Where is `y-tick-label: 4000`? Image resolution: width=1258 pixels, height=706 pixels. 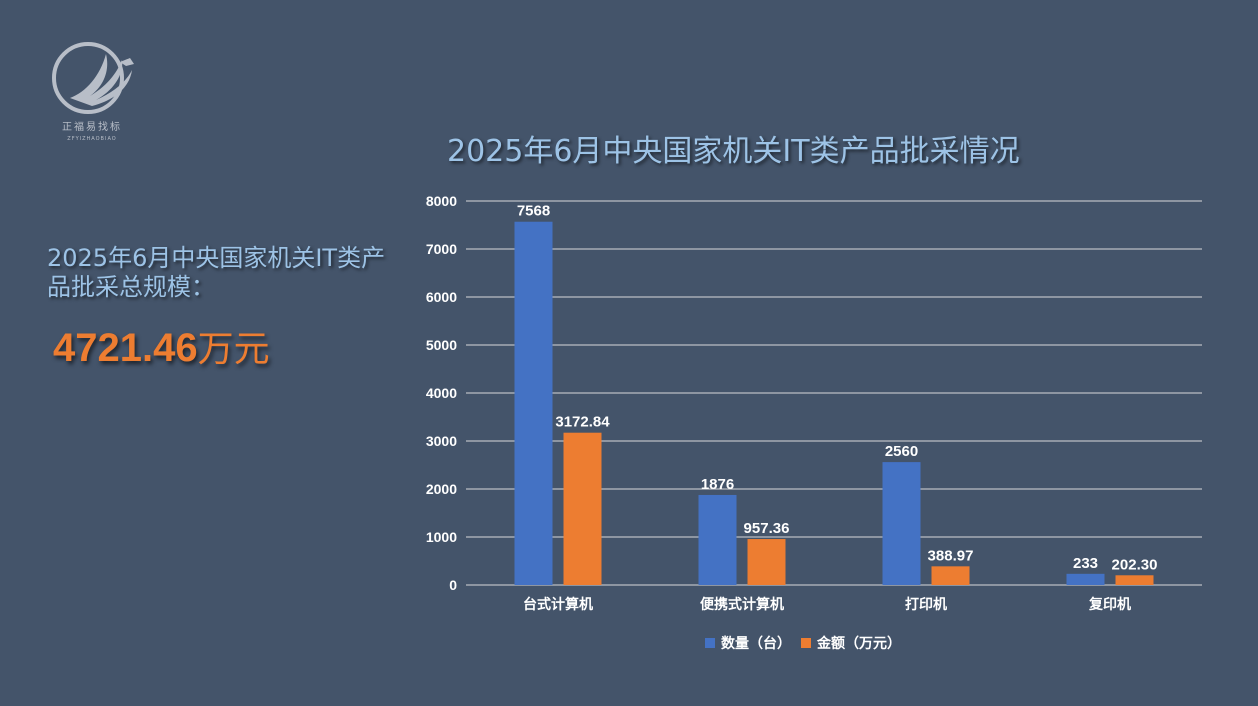 y-tick-label: 4000 is located at coordinates (441, 393).